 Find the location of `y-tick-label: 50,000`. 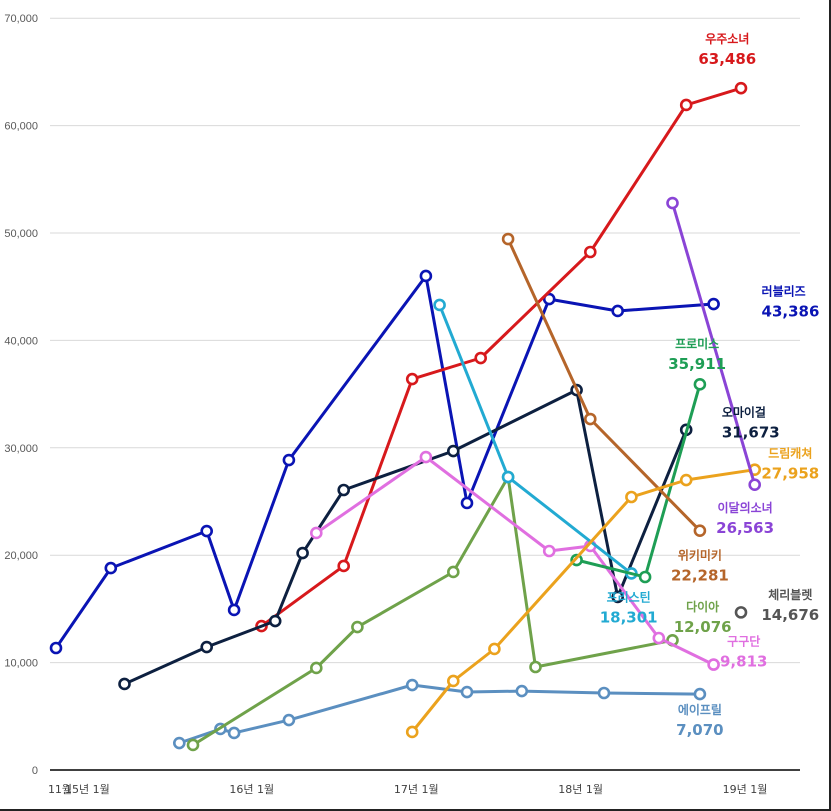

y-tick-label: 50,000 is located at coordinates (21, 234).